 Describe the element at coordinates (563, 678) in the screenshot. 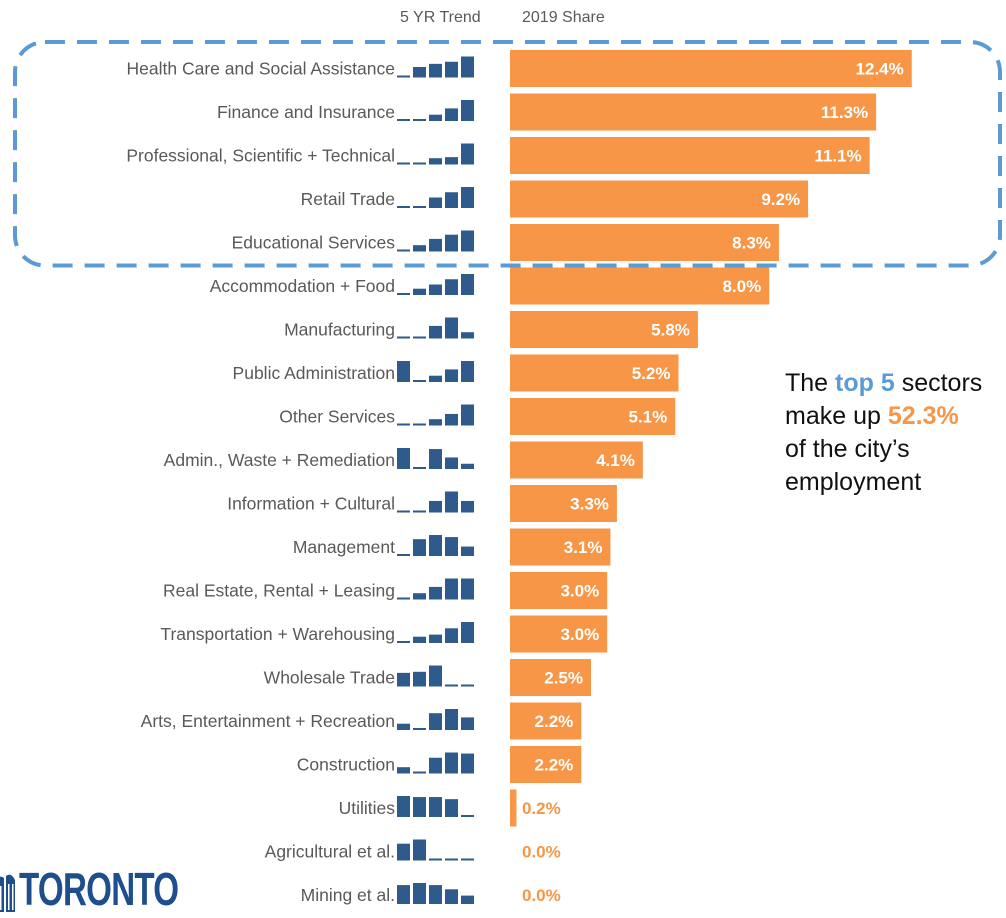

I see `value-label: 2.5%` at that location.